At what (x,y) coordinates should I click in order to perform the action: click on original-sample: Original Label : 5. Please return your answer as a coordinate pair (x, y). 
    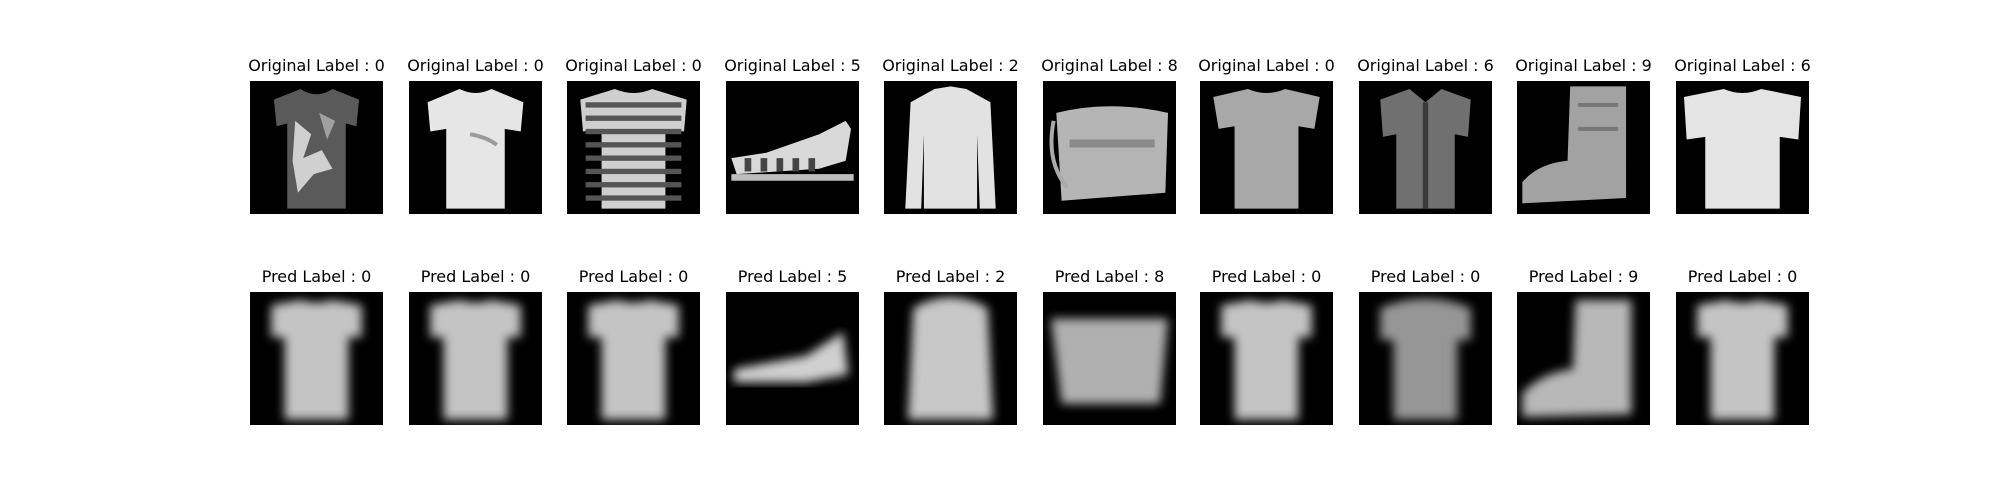
    Looking at the image, I should click on (792, 136).